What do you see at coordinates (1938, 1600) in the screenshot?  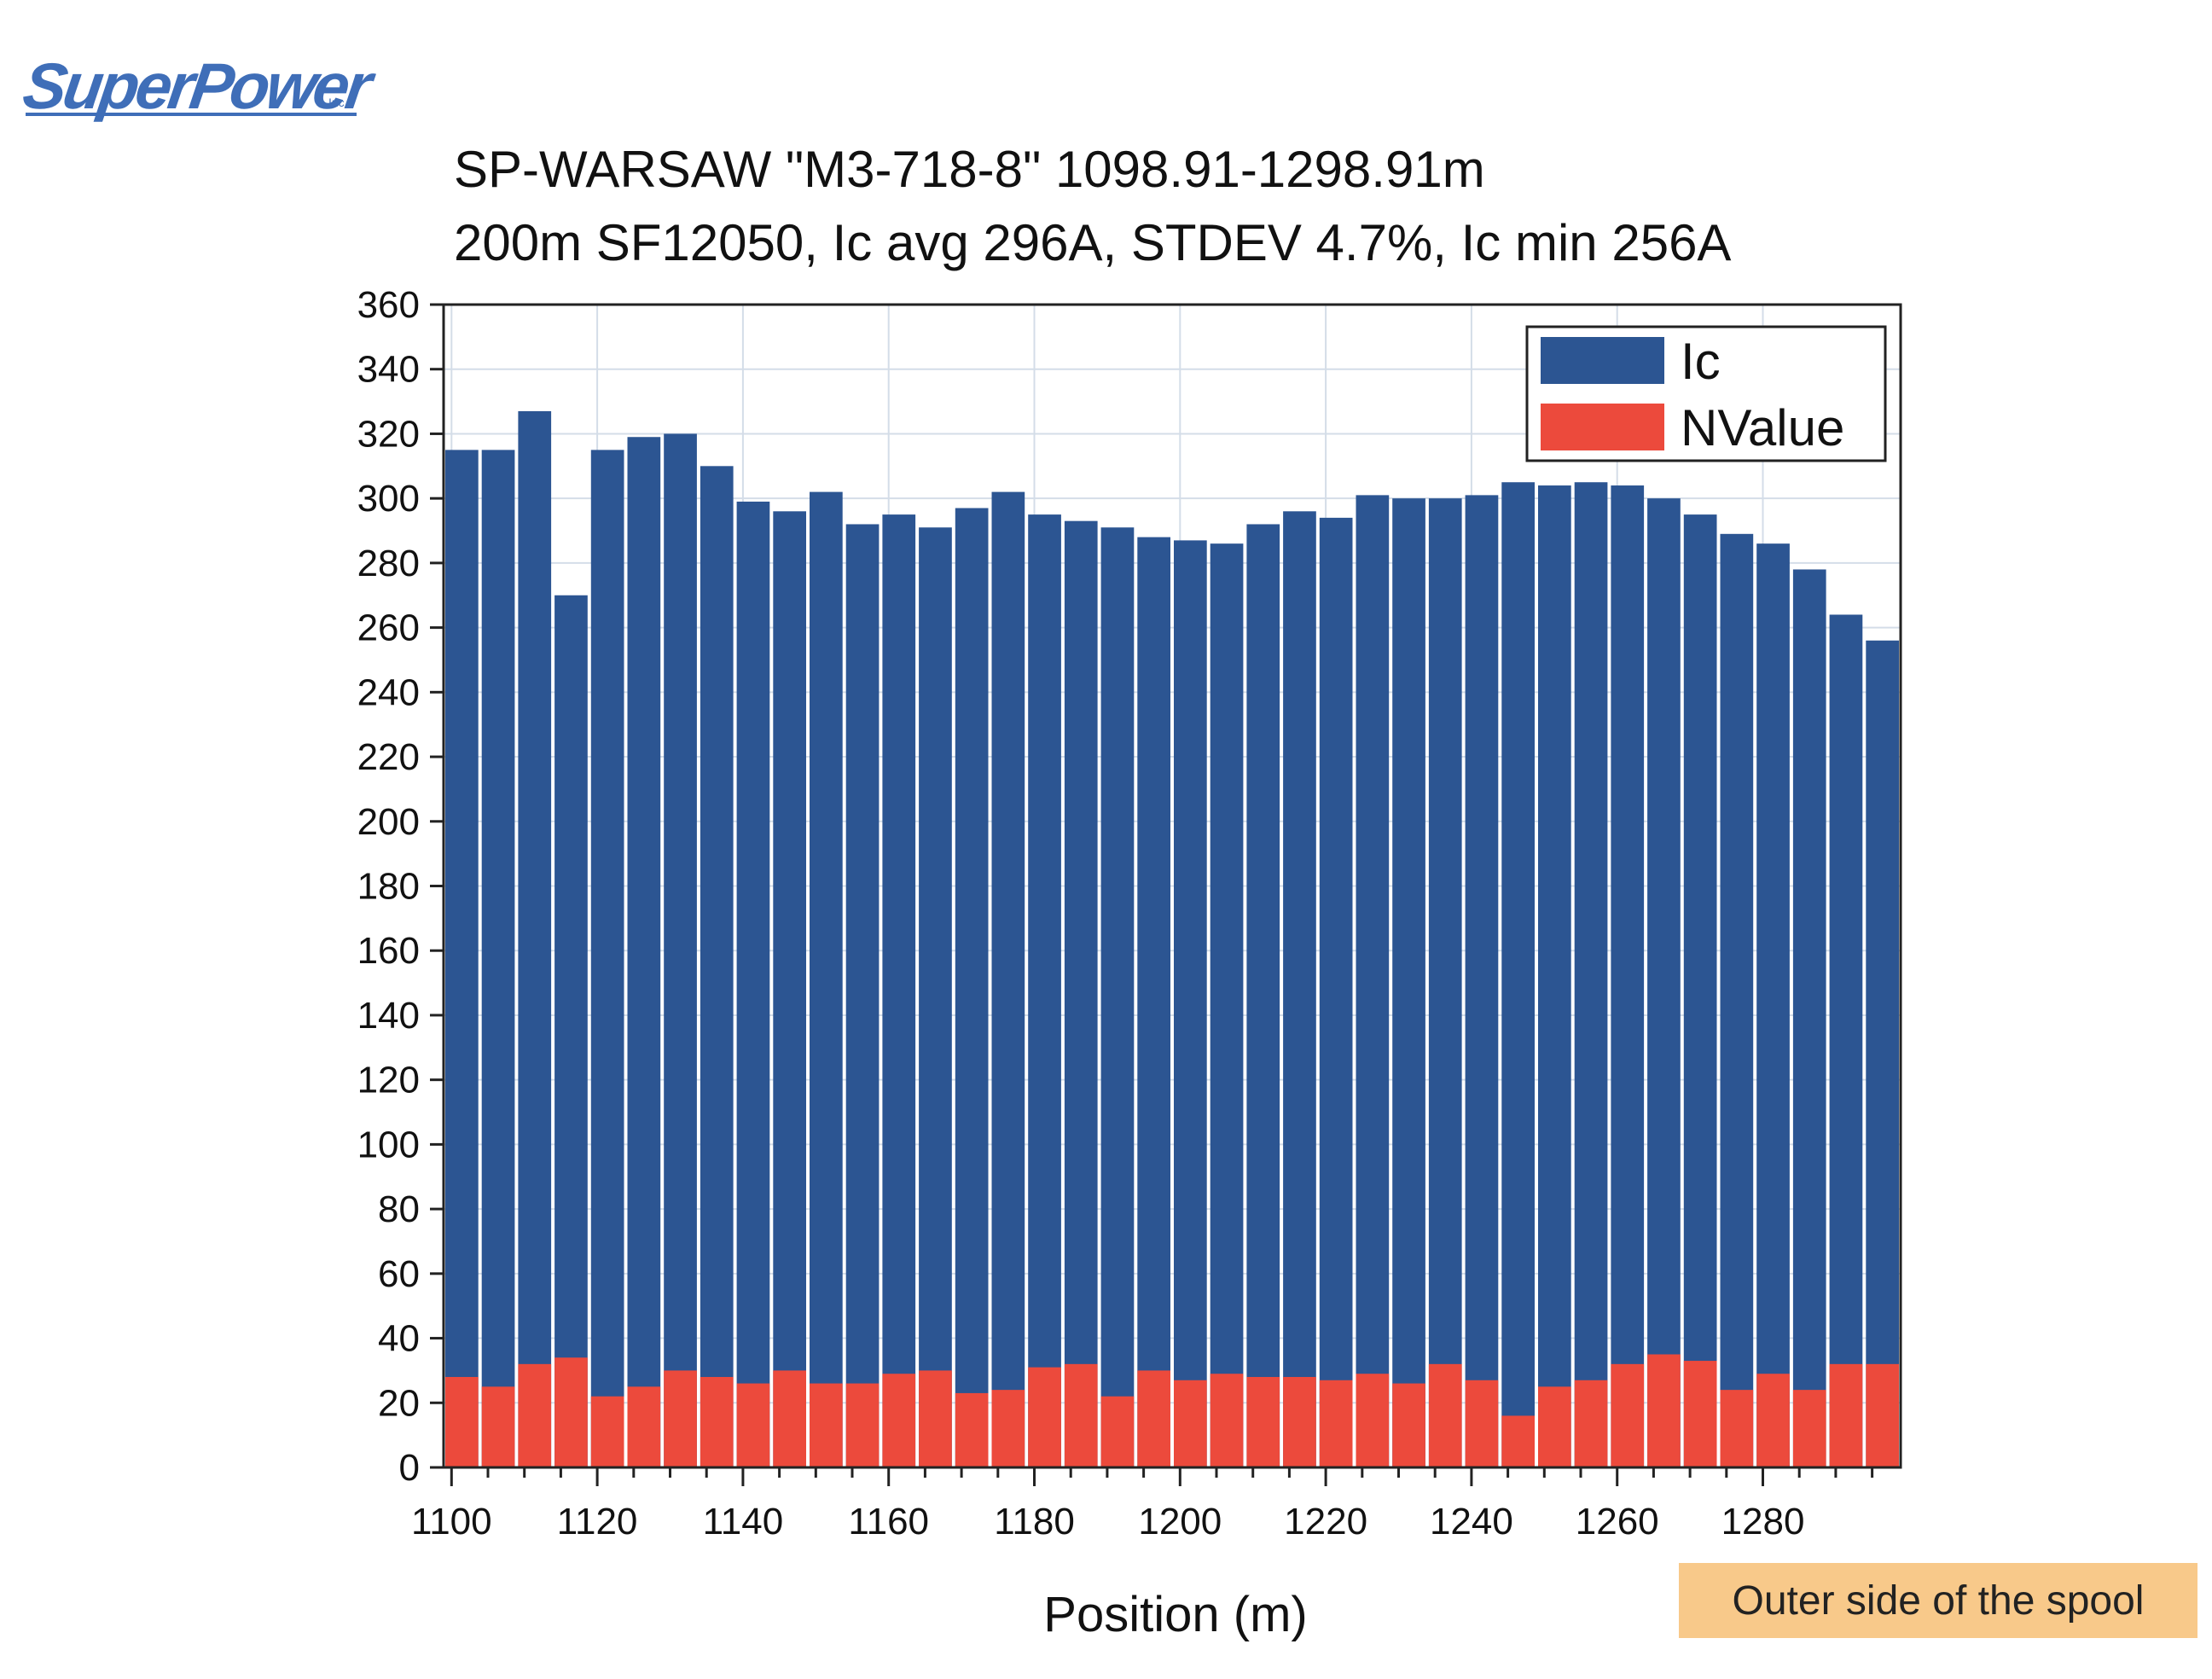 I see `outer-side-note: Outer side of the spool` at bounding box center [1938, 1600].